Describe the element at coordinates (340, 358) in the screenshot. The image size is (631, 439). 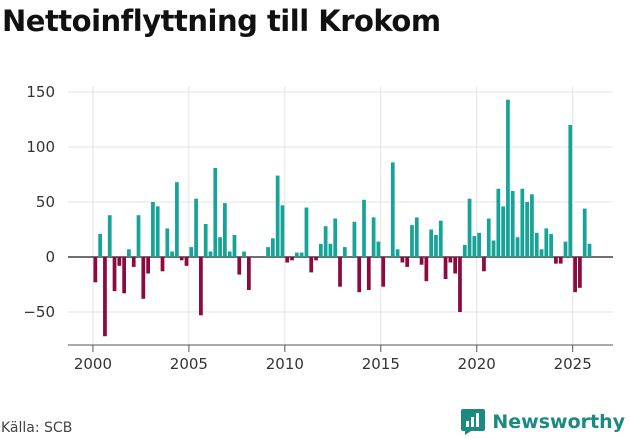
I see `x-axis: 2000 2005 2010 2015 2020 2025` at that location.